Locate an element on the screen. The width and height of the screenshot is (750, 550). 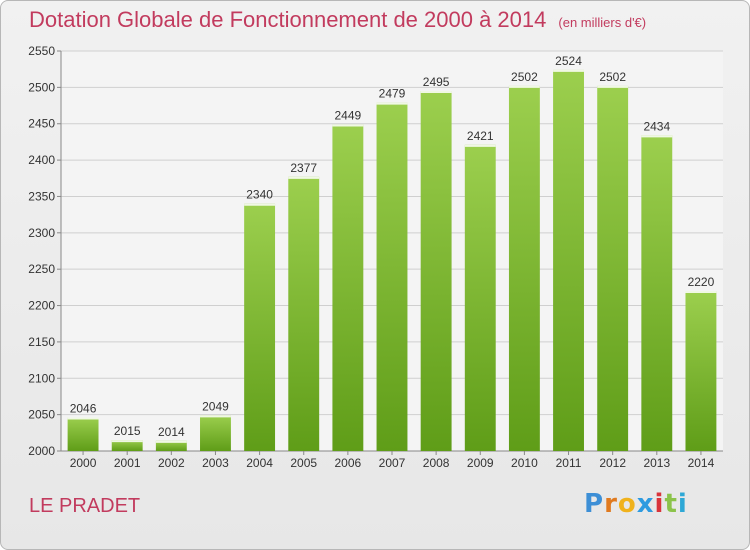
x-tick-label: 2004 is located at coordinates (259, 463).